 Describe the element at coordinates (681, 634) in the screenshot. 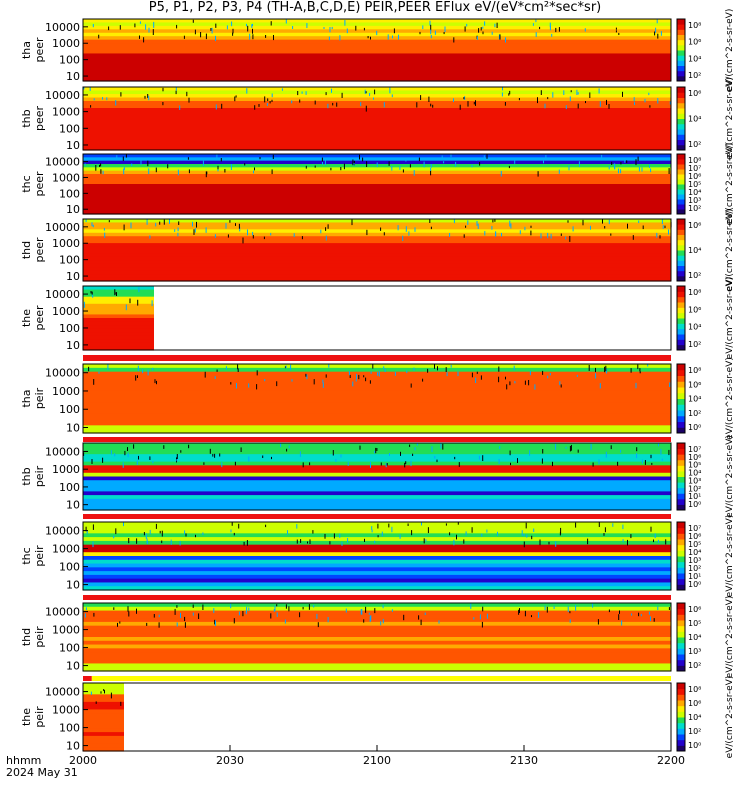

I see `panel-thd-peir-colorbar-step` at that location.